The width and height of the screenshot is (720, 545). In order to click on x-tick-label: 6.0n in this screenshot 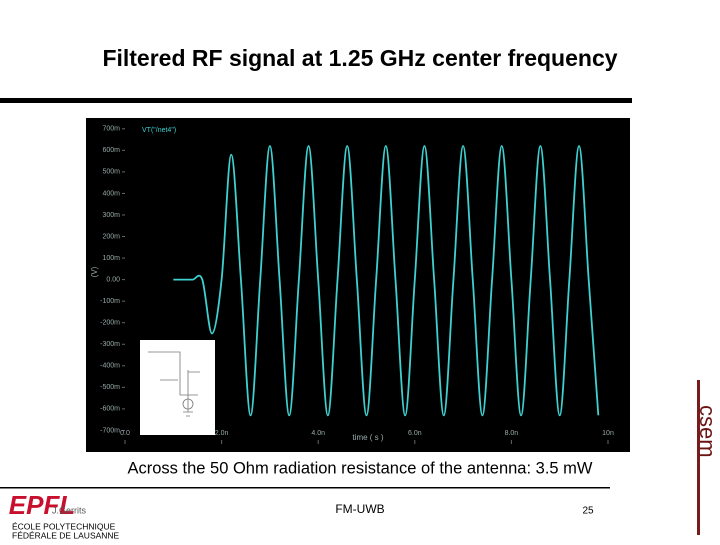, I will do `click(415, 433)`.